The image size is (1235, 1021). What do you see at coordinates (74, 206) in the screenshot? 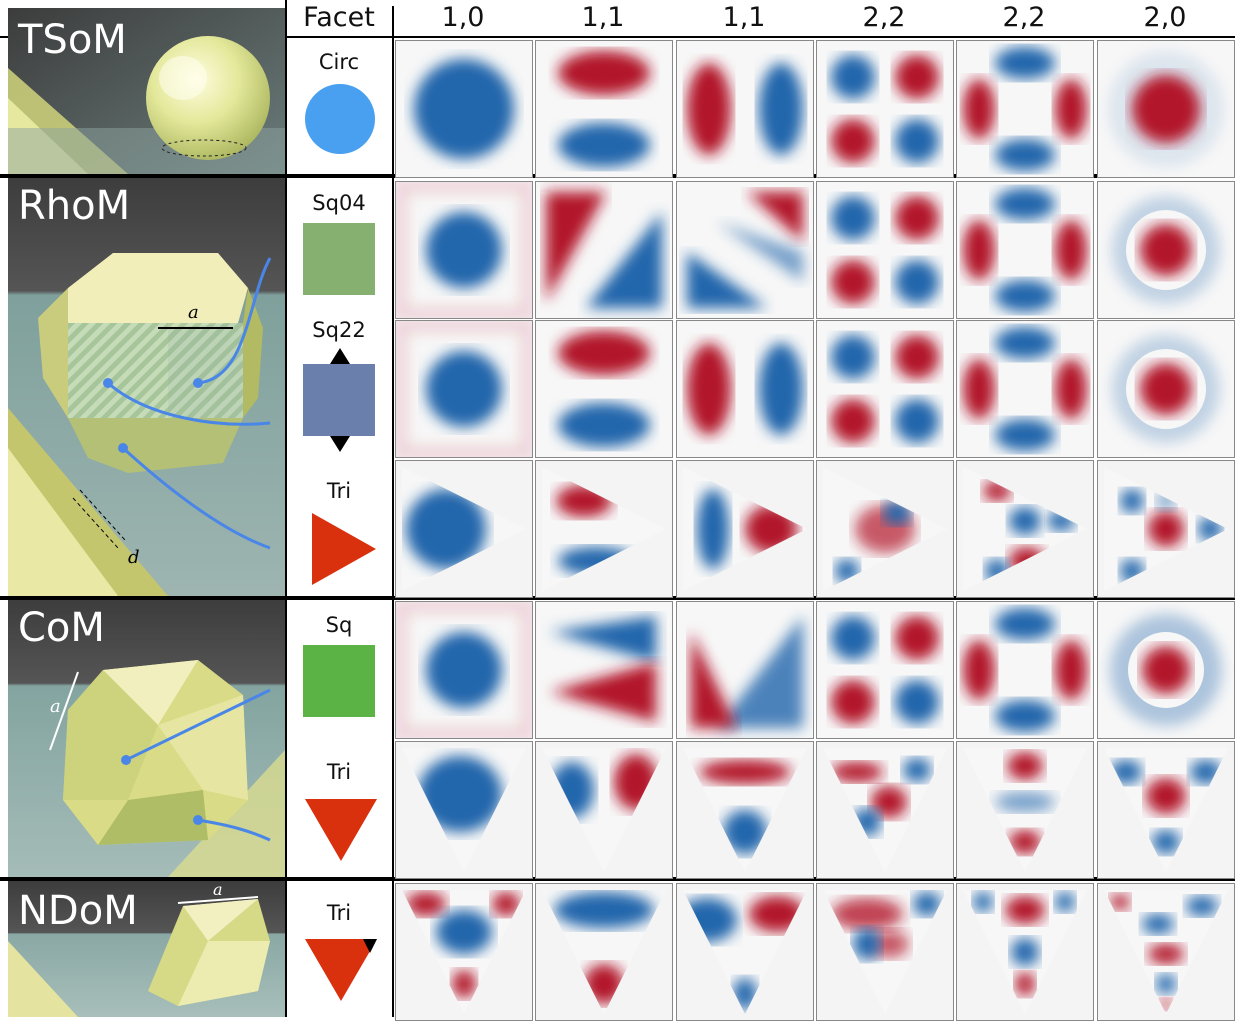
I see `block-label-rhom: RhoM` at bounding box center [74, 206].